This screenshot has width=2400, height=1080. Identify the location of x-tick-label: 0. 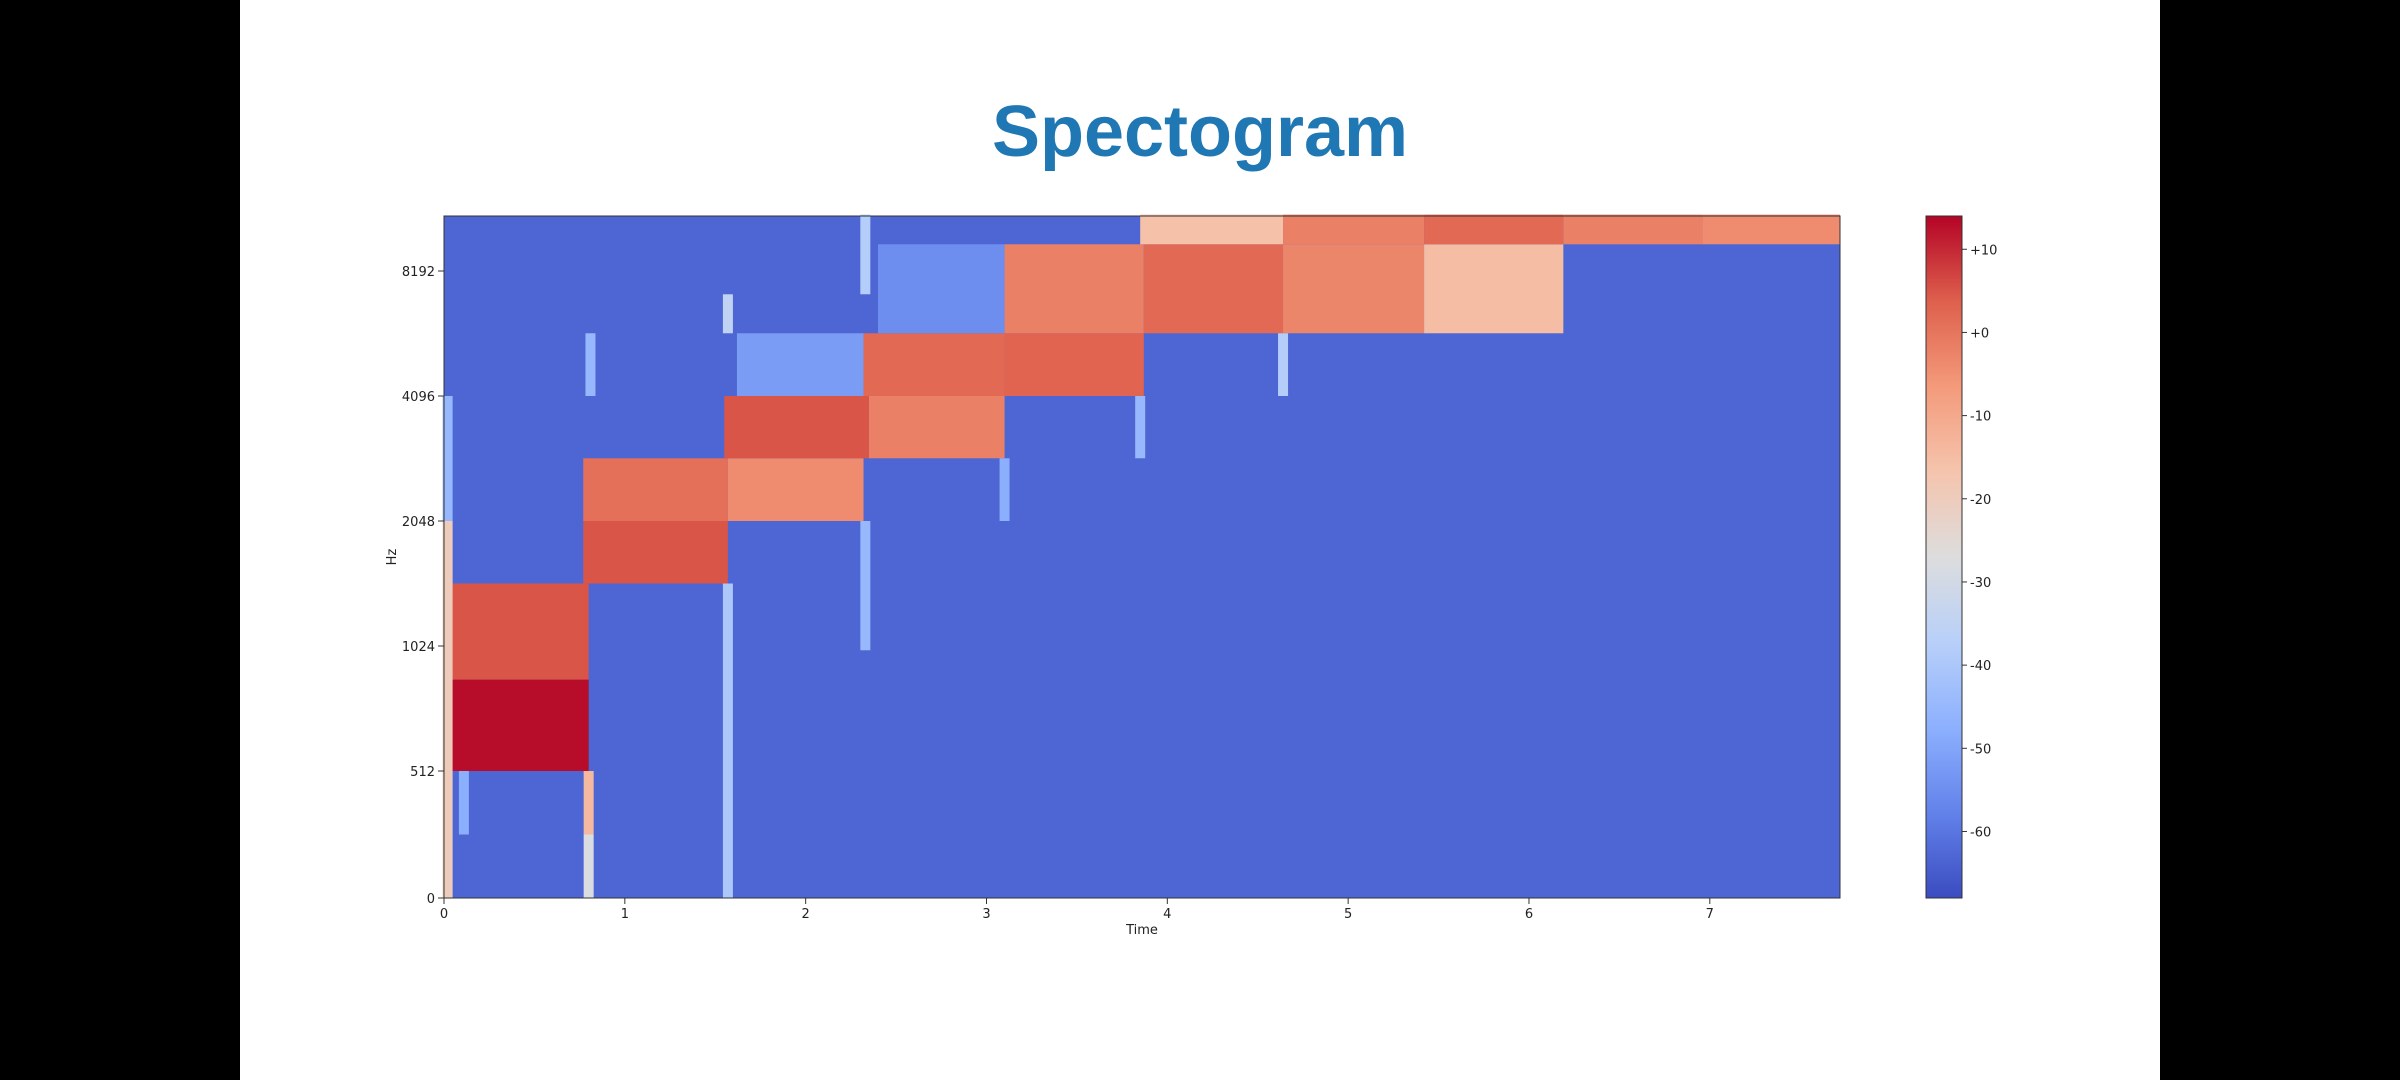
(444, 914).